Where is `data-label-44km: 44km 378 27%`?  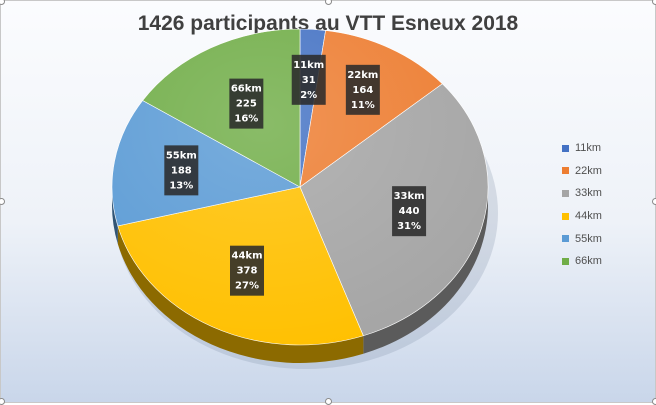 data-label-44km: 44km 378 27% is located at coordinates (247, 270).